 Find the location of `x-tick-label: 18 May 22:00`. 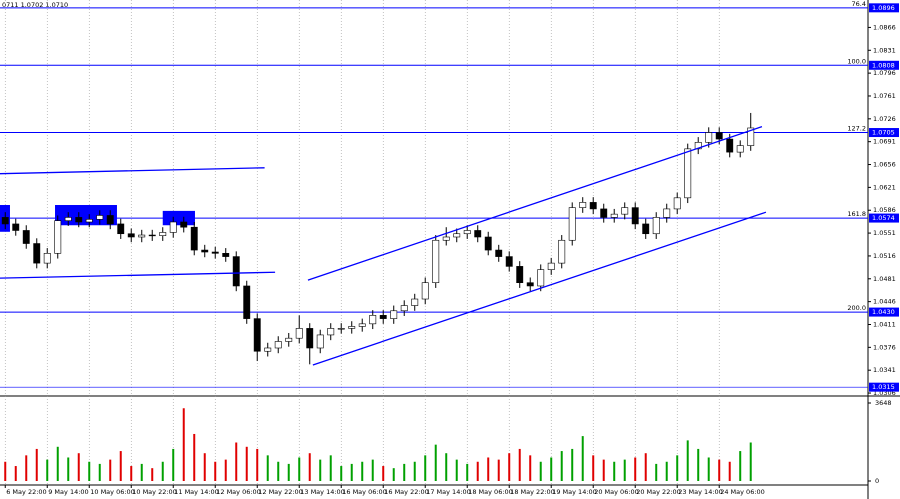

x-tick-label: 18 May 22:00 is located at coordinates (532, 492).